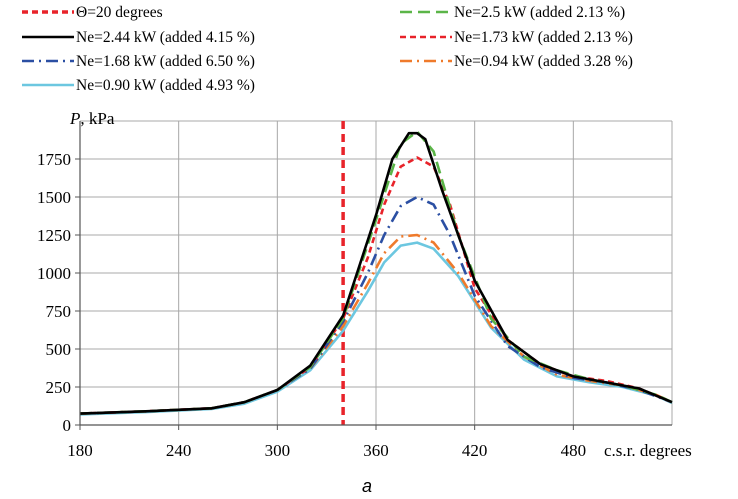  What do you see at coordinates (54, 159) in the screenshot?
I see `y-tick-label: 1750` at bounding box center [54, 159].